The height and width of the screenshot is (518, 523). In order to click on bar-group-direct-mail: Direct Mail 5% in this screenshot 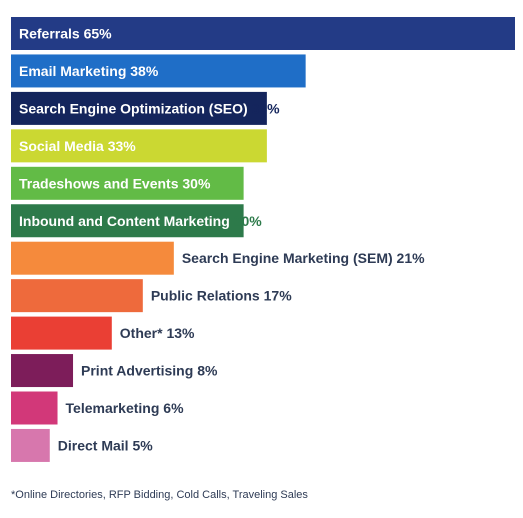, I will do `click(82, 445)`.